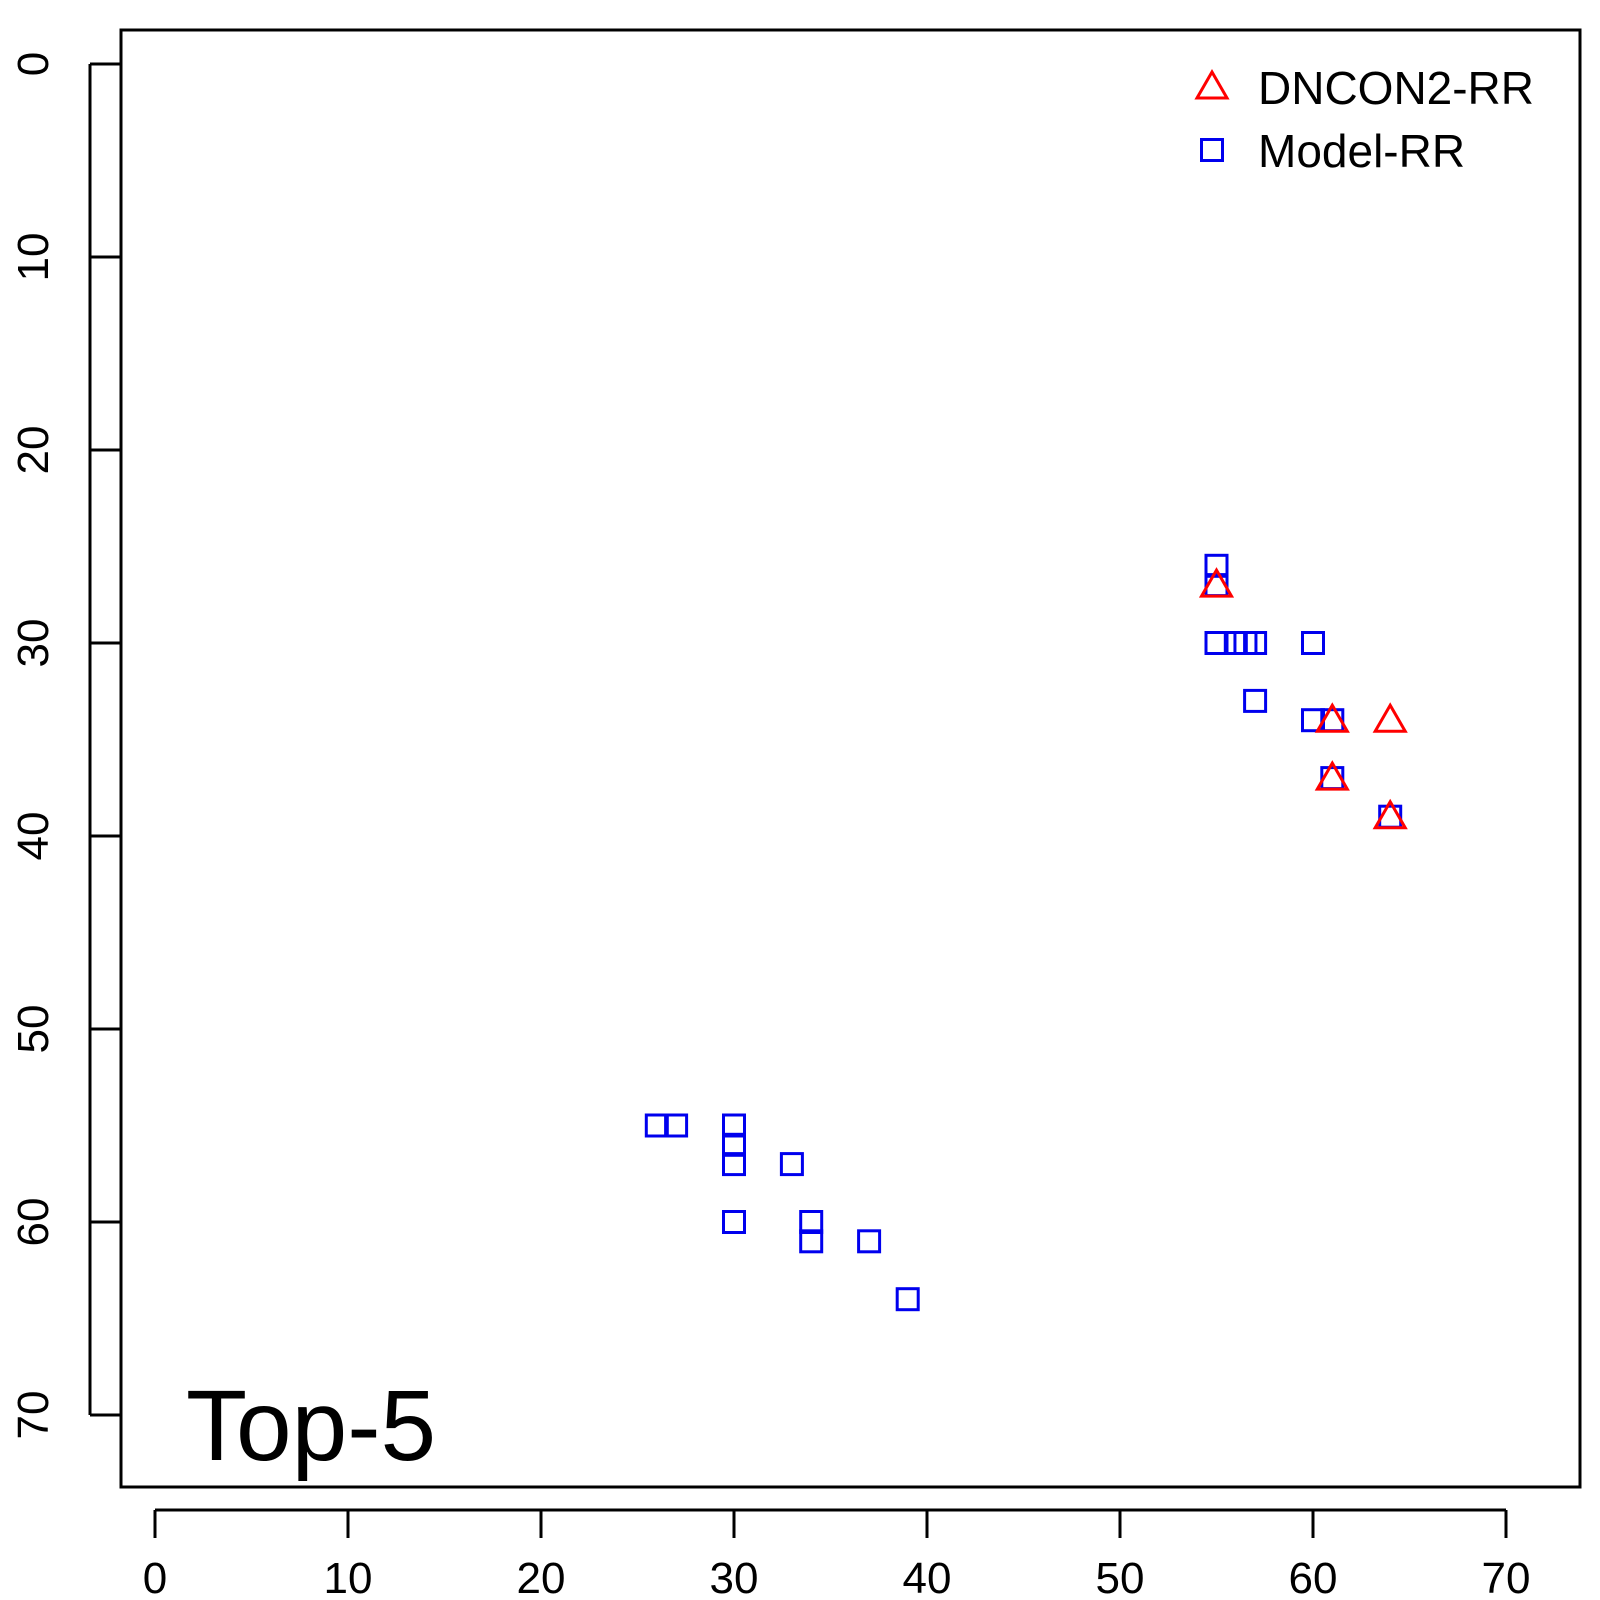 This screenshot has height=1600, width=1600. I want to click on y-tick-label: 40, so click(33, 836).